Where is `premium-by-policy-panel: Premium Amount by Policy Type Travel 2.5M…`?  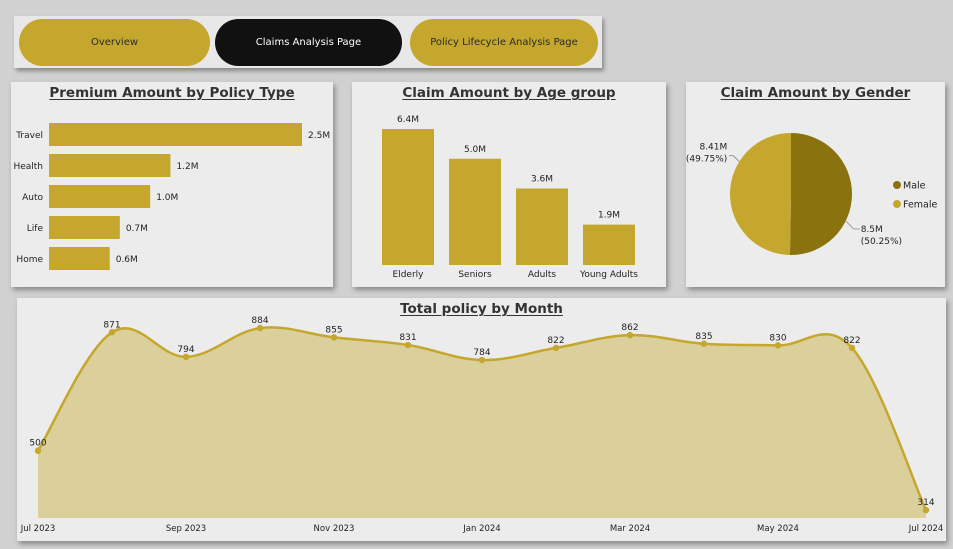 premium-by-policy-panel: Premium Amount by Policy Type Travel 2.5M… is located at coordinates (172, 184).